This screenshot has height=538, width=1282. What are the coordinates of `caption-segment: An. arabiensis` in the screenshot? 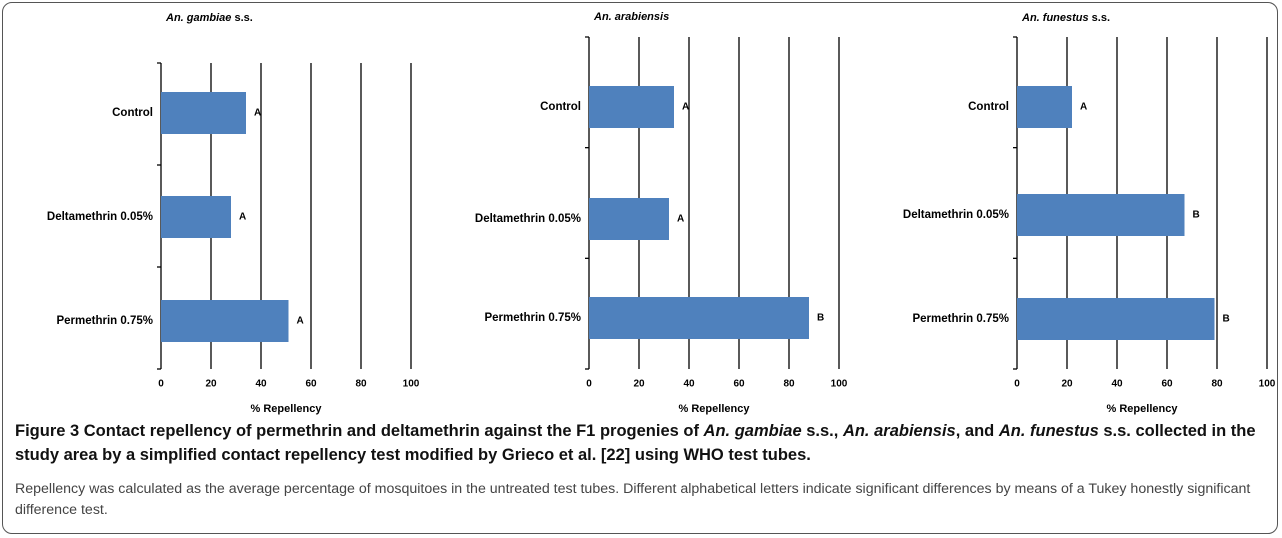 It's located at (899, 431).